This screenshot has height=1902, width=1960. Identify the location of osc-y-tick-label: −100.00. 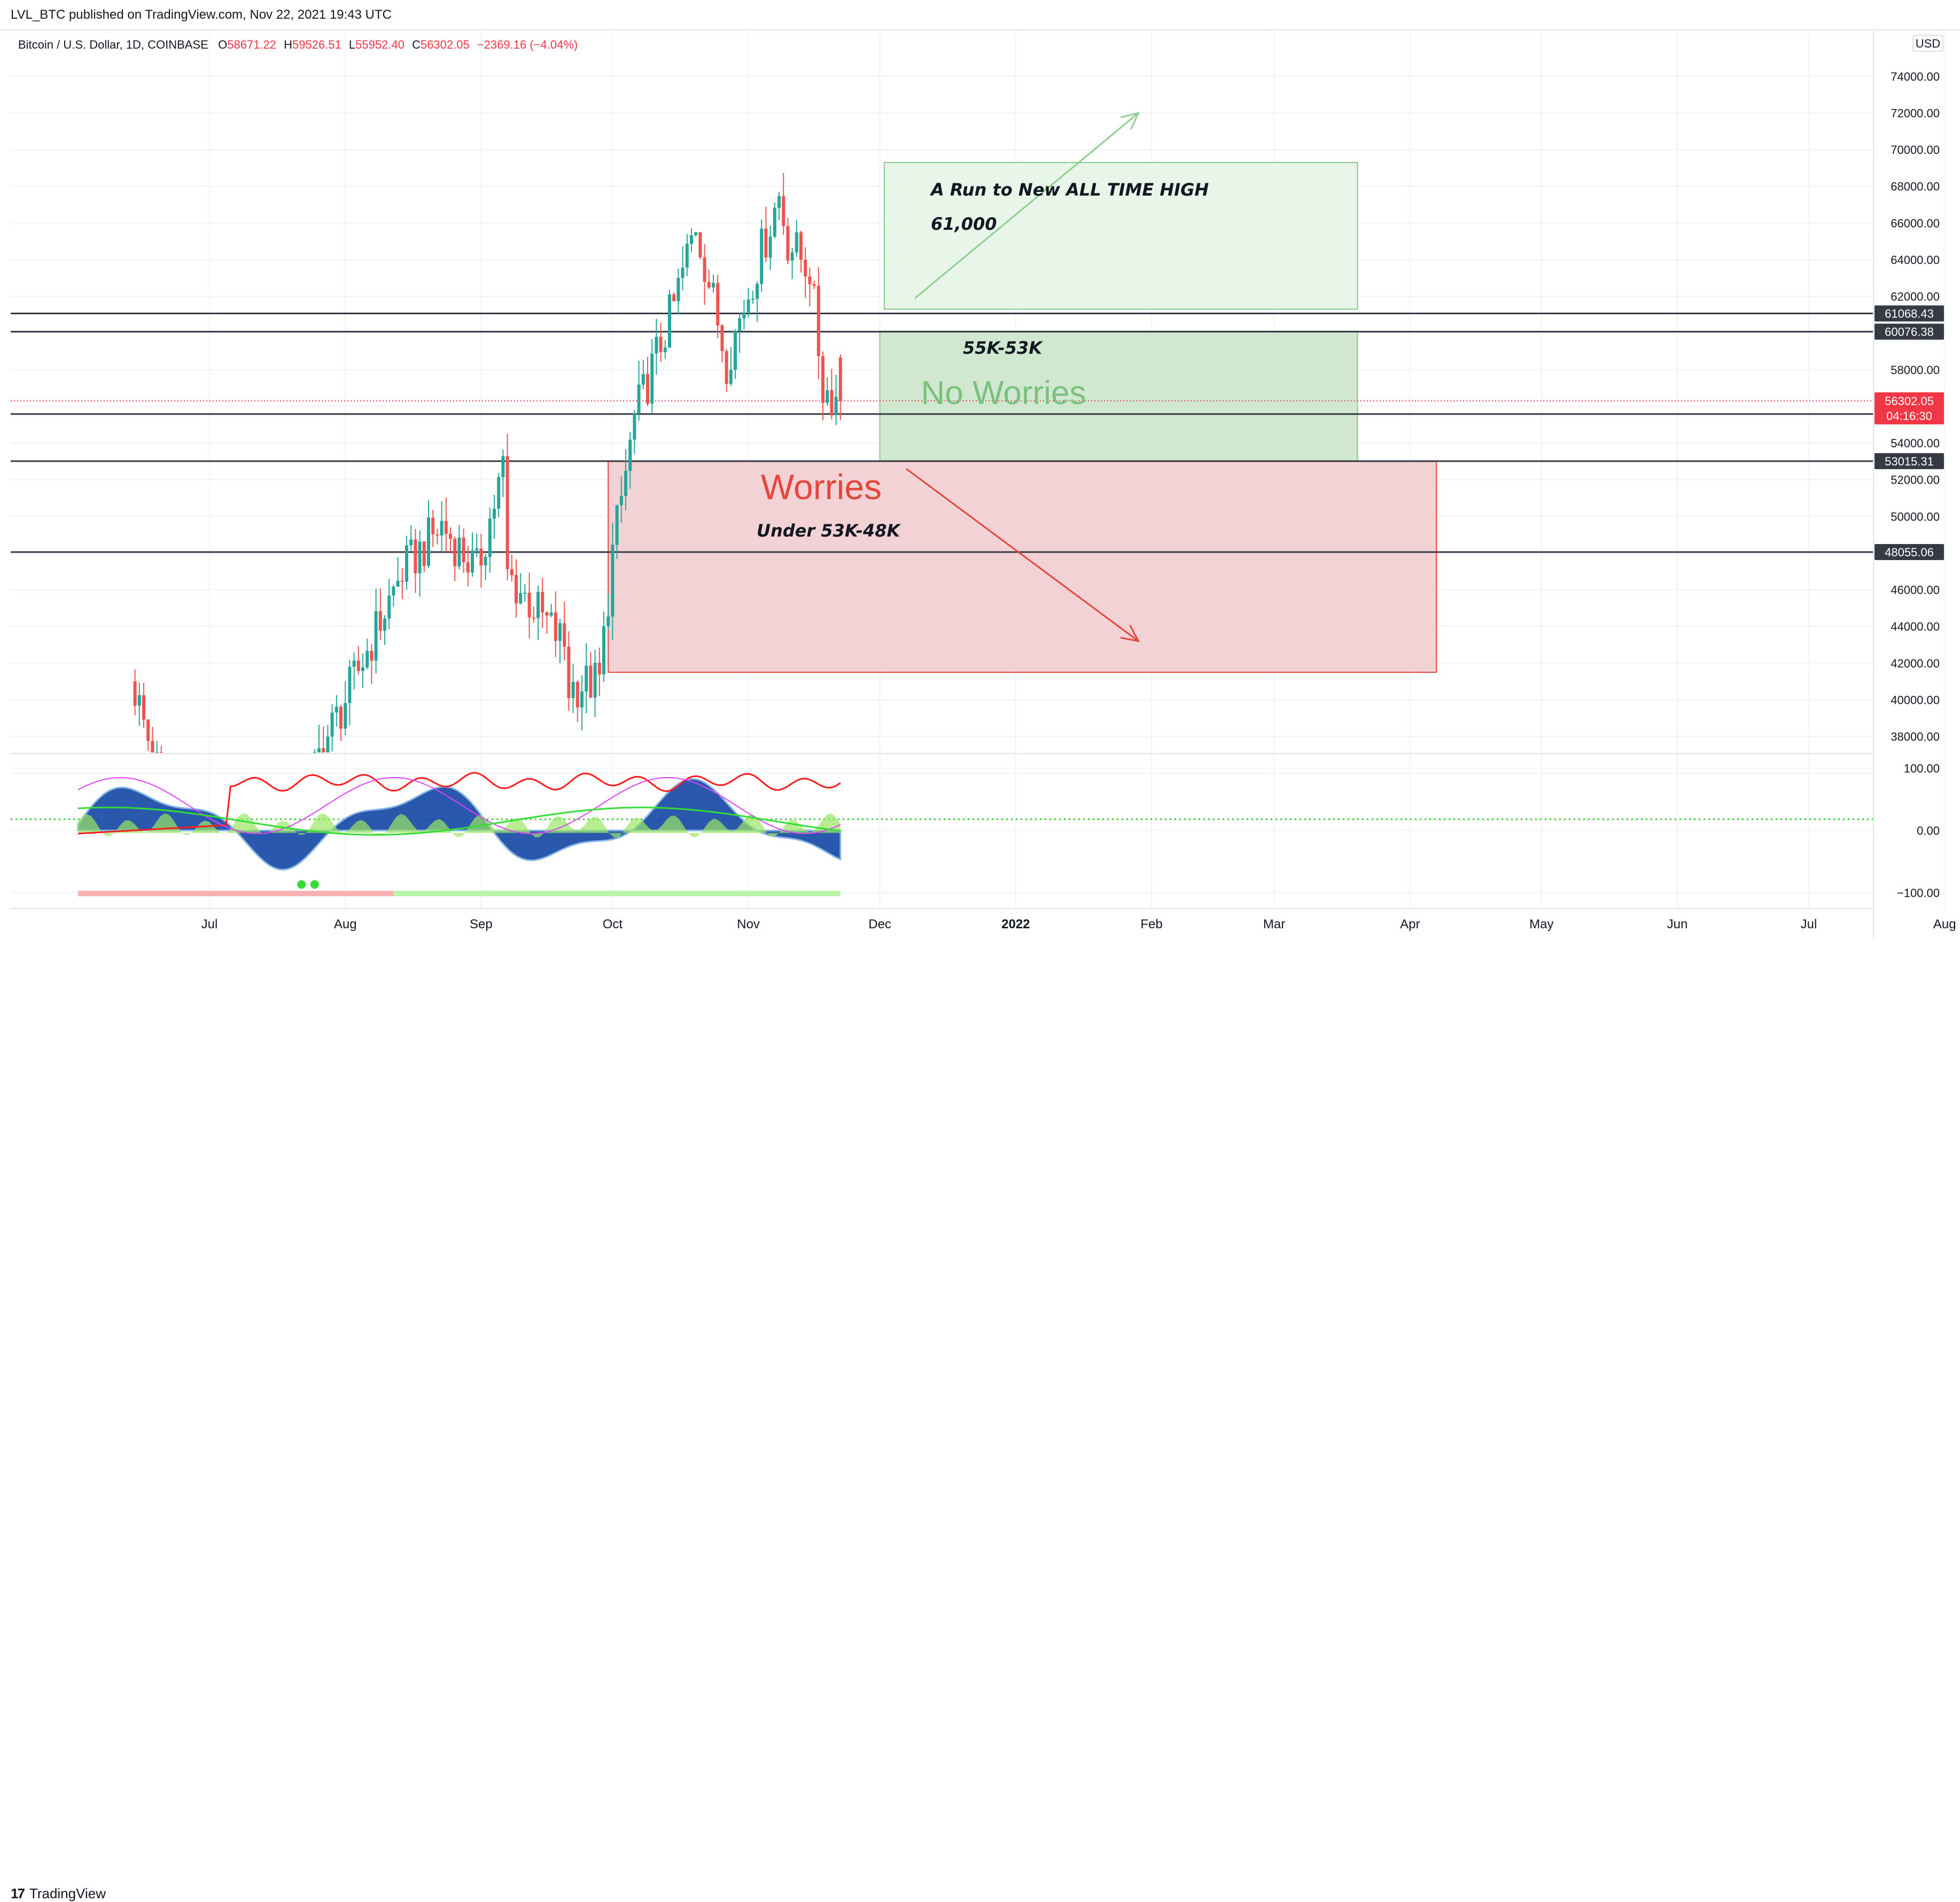
(1918, 893).